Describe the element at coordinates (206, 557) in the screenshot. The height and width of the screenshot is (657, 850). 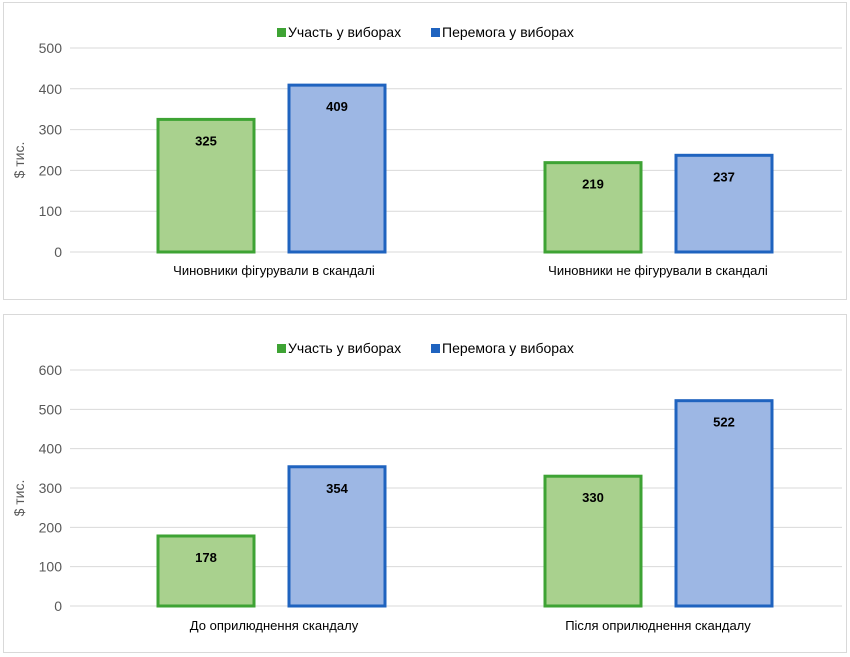
I see `data-label: 178` at that location.